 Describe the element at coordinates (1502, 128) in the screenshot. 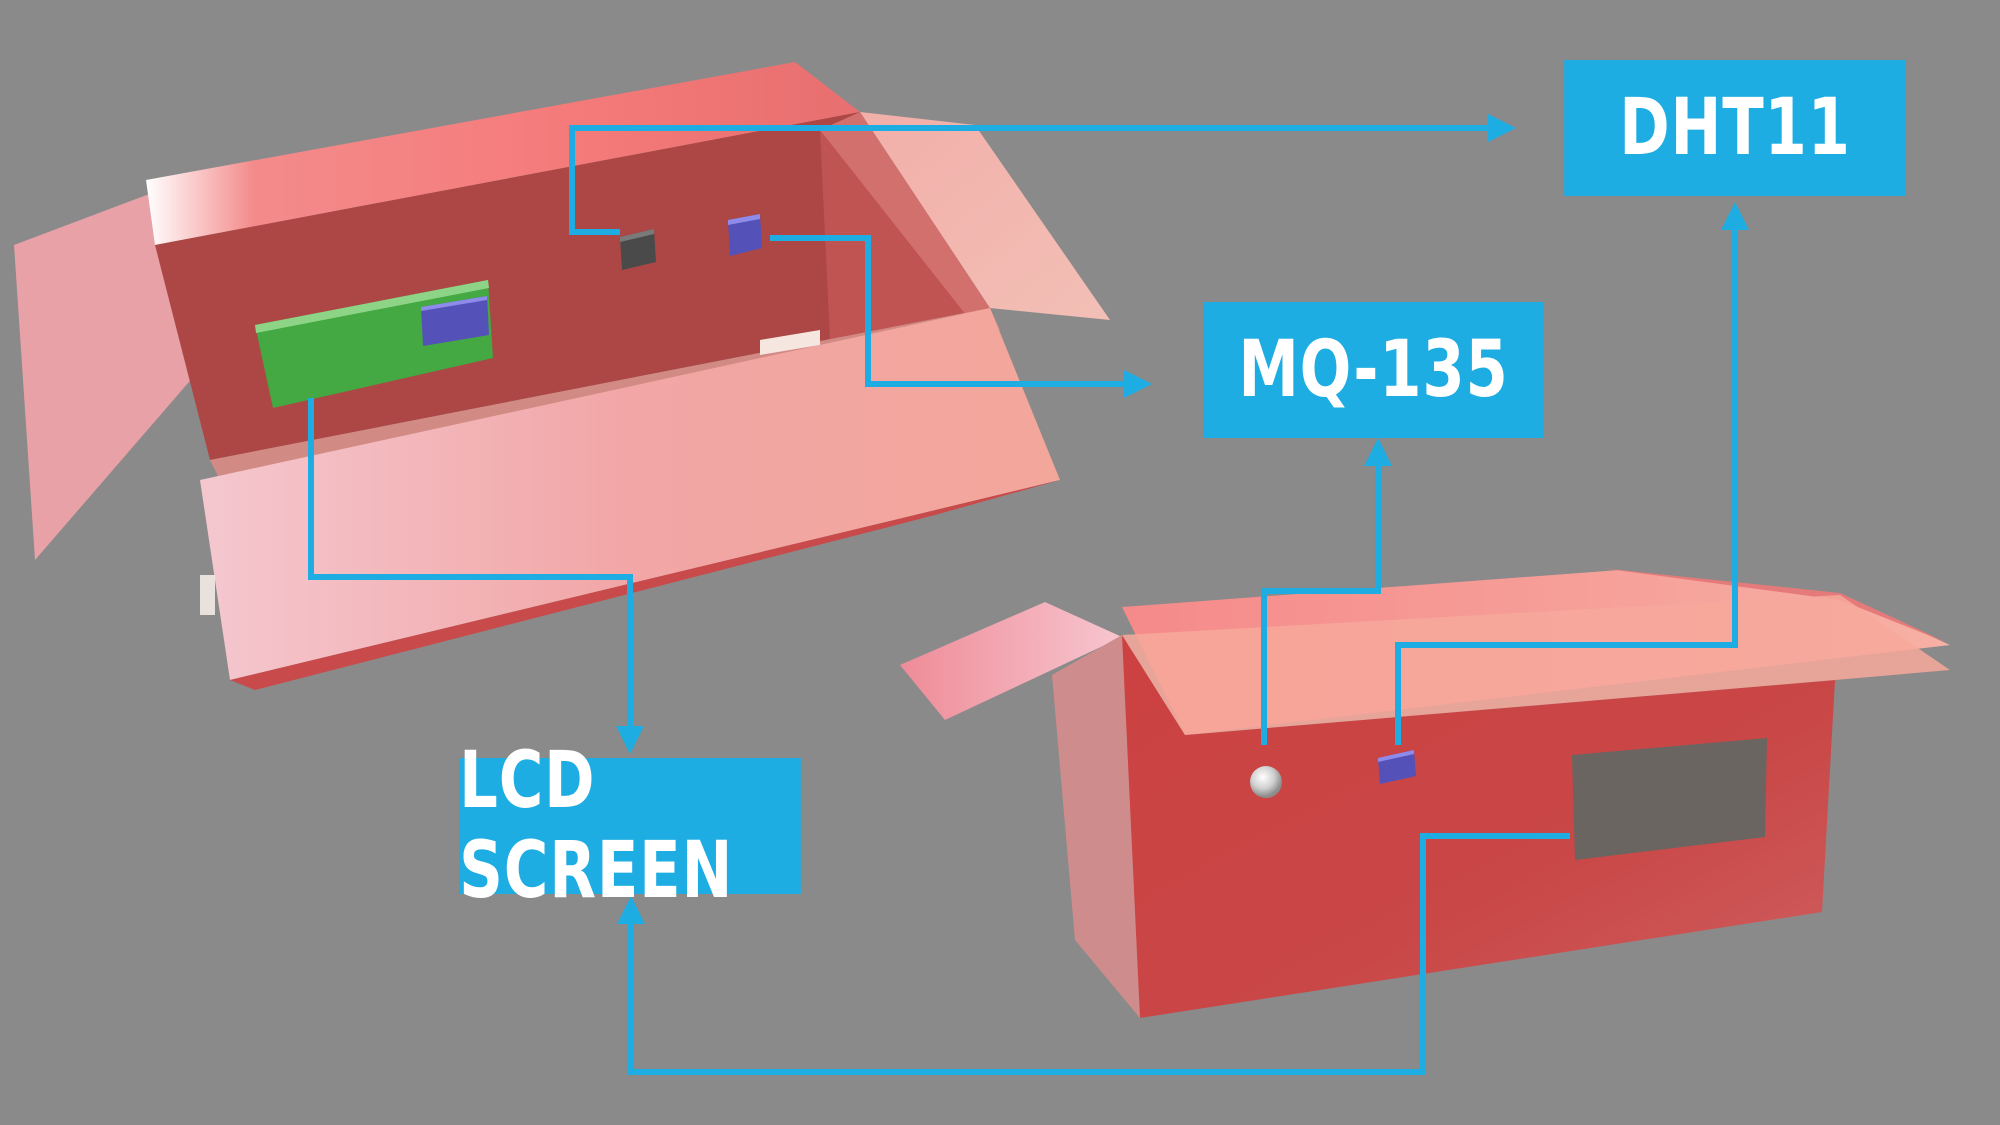

I see `arrow-to-dht11-left` at that location.